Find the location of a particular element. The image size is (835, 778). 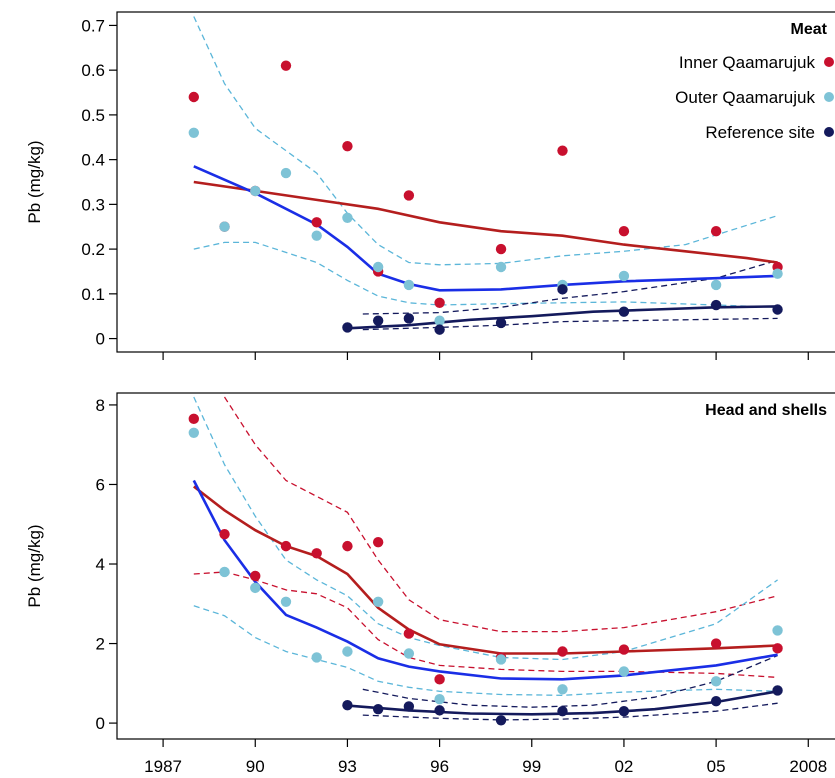

y-tick-label: 0.3 is located at coordinates (93, 204).